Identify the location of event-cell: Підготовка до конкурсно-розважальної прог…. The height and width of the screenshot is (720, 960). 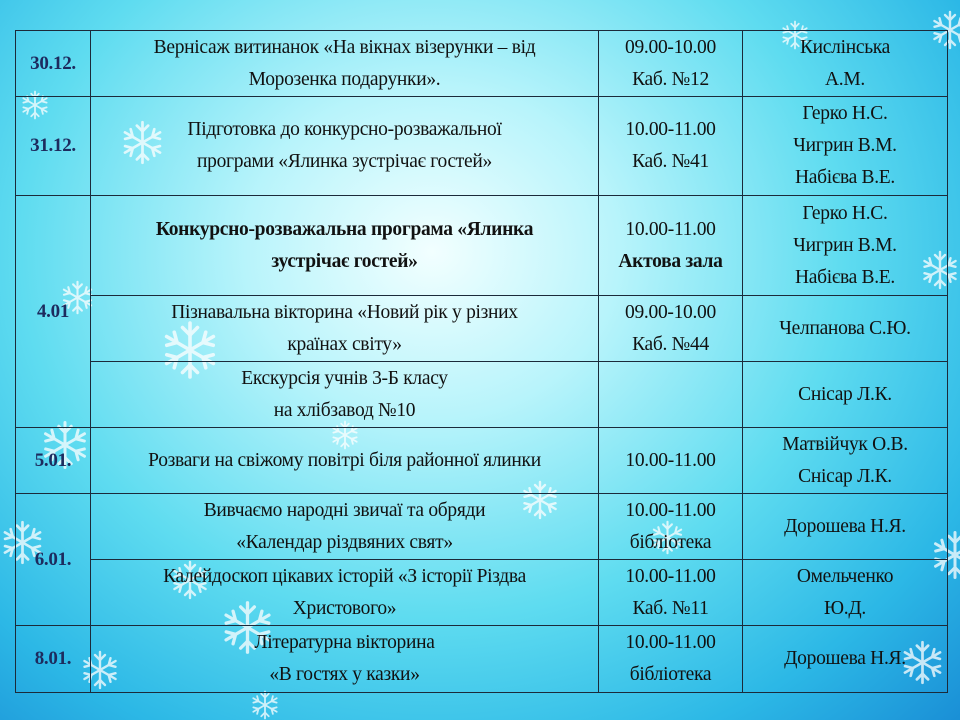
(344, 146).